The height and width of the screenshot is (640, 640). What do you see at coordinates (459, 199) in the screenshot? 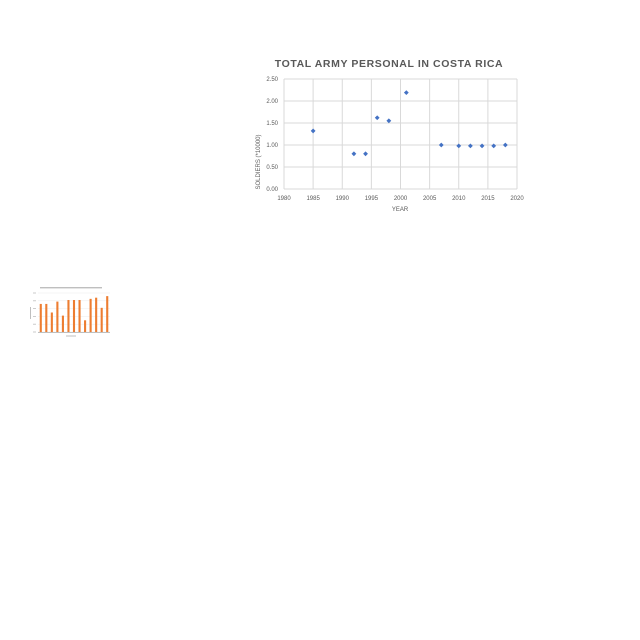
I see `x-tick-label: 2010` at bounding box center [459, 199].